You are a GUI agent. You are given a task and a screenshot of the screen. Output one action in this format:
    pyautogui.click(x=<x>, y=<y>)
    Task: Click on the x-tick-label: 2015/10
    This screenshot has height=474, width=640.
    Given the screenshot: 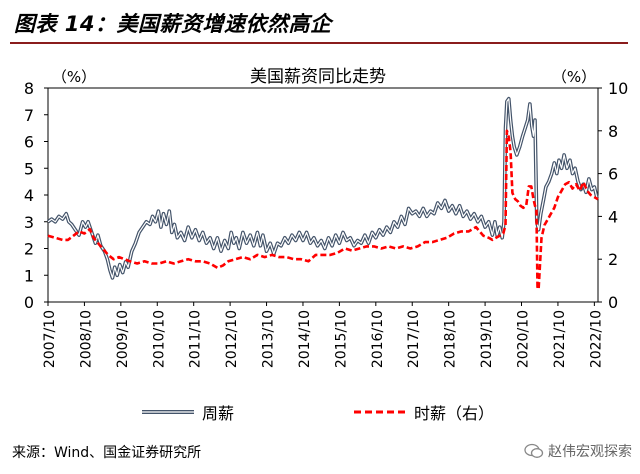 What is the action you would take?
    pyautogui.click(x=341, y=339)
    